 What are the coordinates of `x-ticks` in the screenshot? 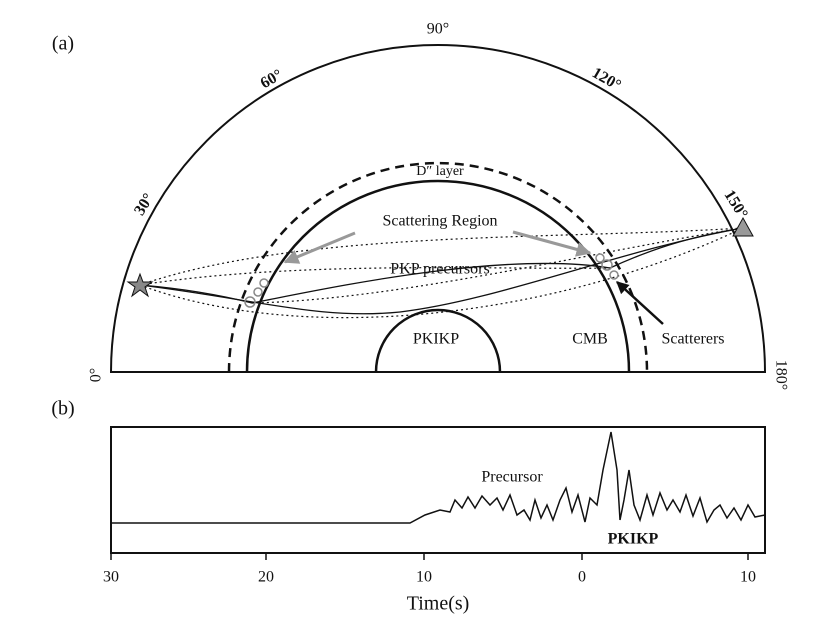 It's located at (429, 556).